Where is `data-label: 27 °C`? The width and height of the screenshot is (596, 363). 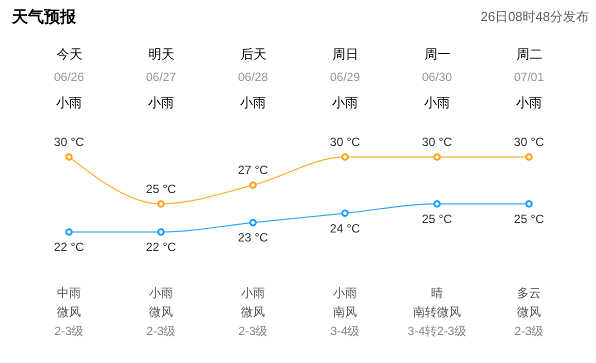
data-label: 27 °C is located at coordinates (253, 170).